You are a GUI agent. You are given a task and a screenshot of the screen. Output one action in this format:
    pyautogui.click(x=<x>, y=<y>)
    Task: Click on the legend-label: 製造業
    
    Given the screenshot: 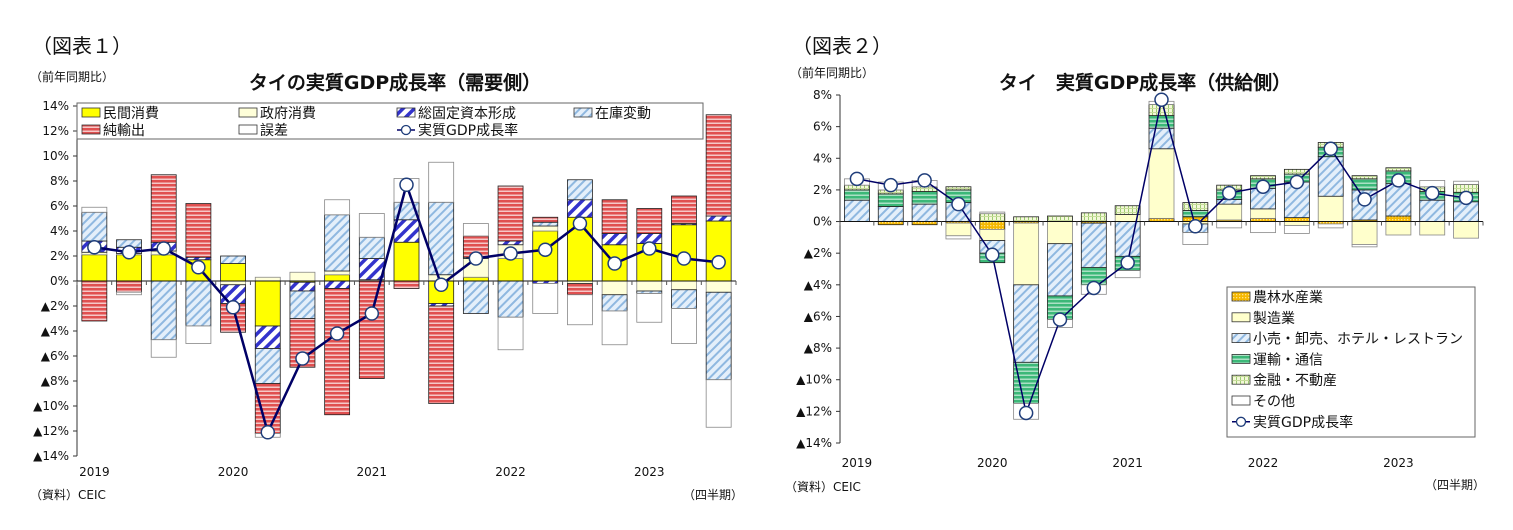 What is the action you would take?
    pyautogui.click(x=1274, y=319)
    